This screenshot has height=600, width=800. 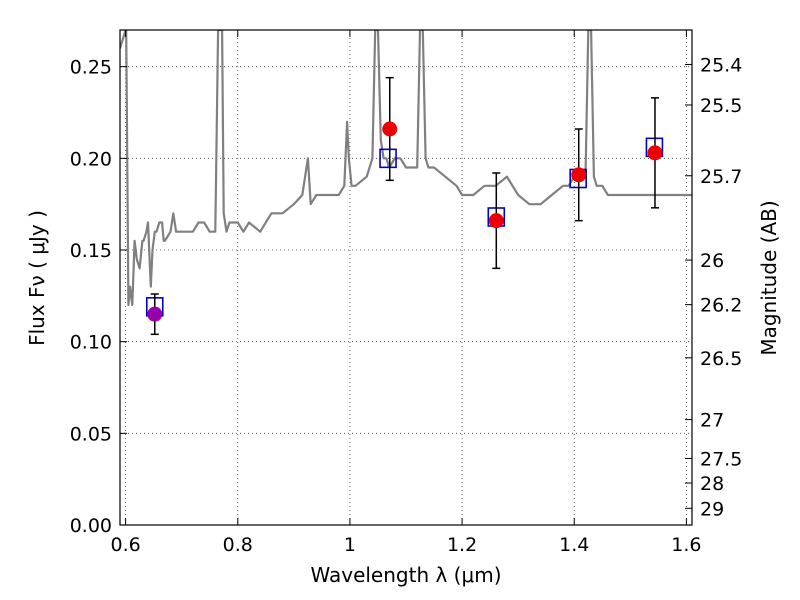 I want to click on x-tick-label: 1.4, so click(x=574, y=545).